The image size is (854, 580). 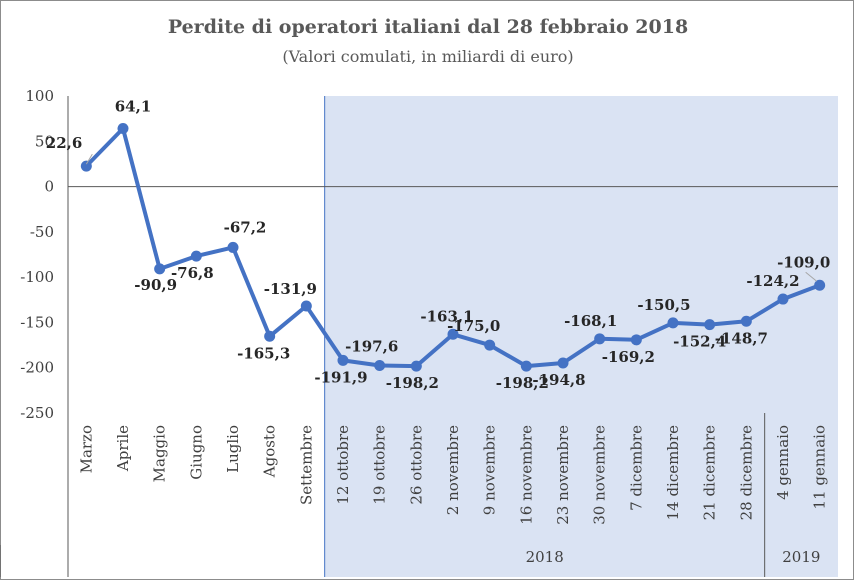 What do you see at coordinates (558, 380) in the screenshot?
I see `data-label: -194,8` at bounding box center [558, 380].